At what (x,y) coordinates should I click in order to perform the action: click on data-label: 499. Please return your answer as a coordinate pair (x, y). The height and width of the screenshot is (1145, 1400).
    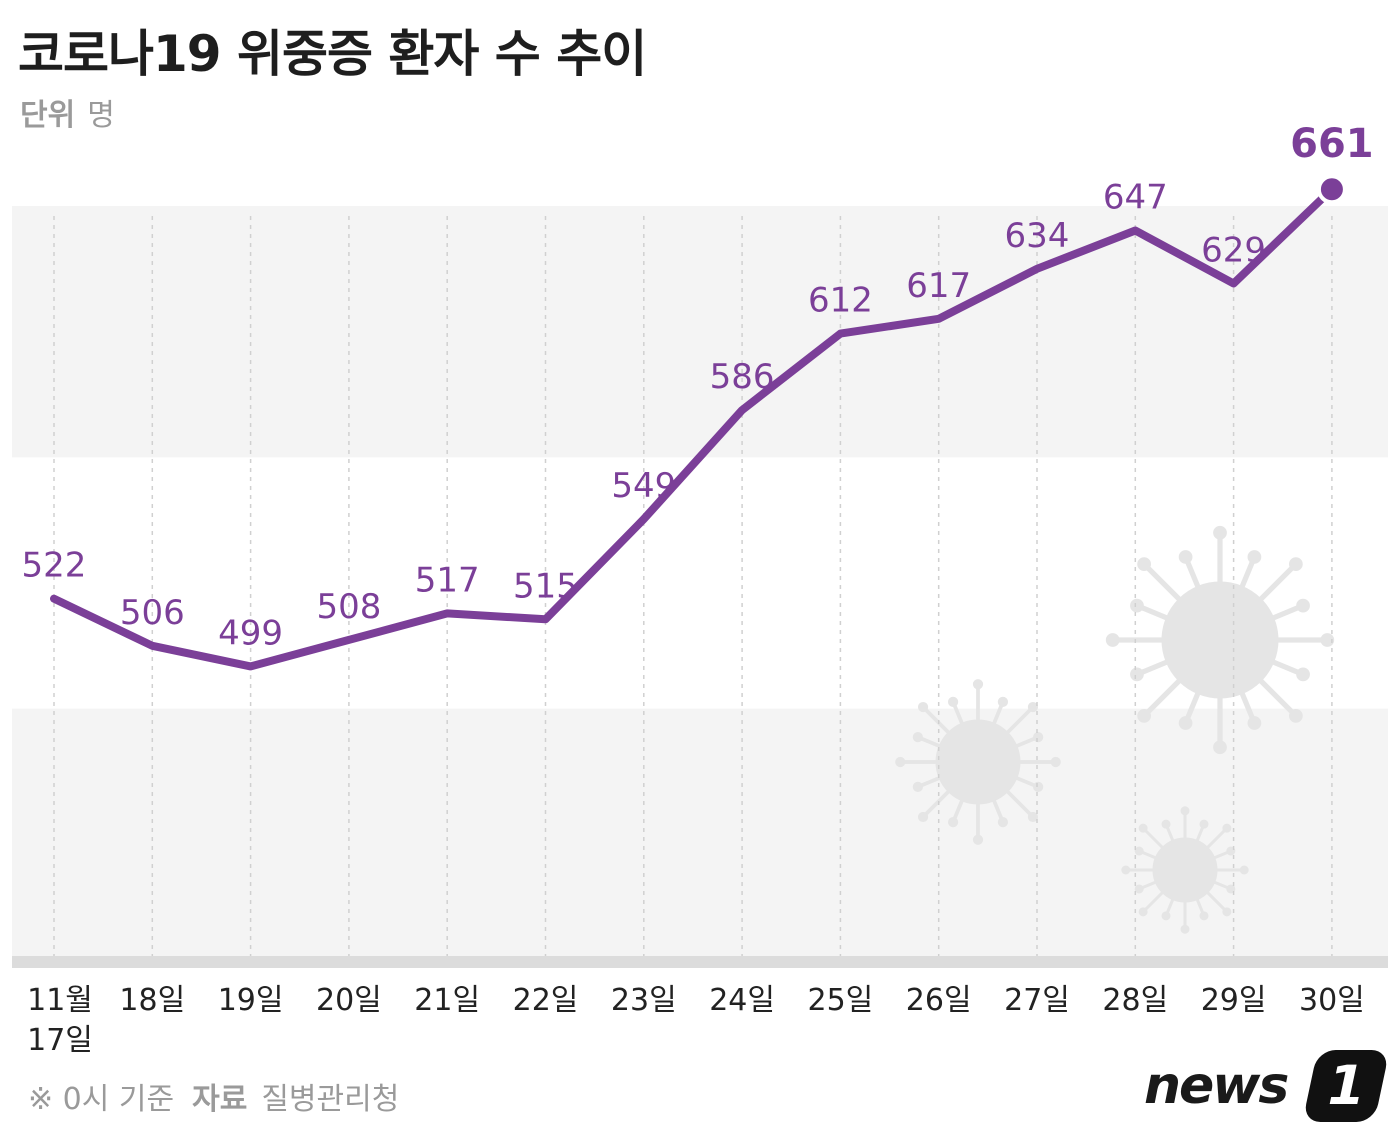
    Looking at the image, I should click on (250, 633).